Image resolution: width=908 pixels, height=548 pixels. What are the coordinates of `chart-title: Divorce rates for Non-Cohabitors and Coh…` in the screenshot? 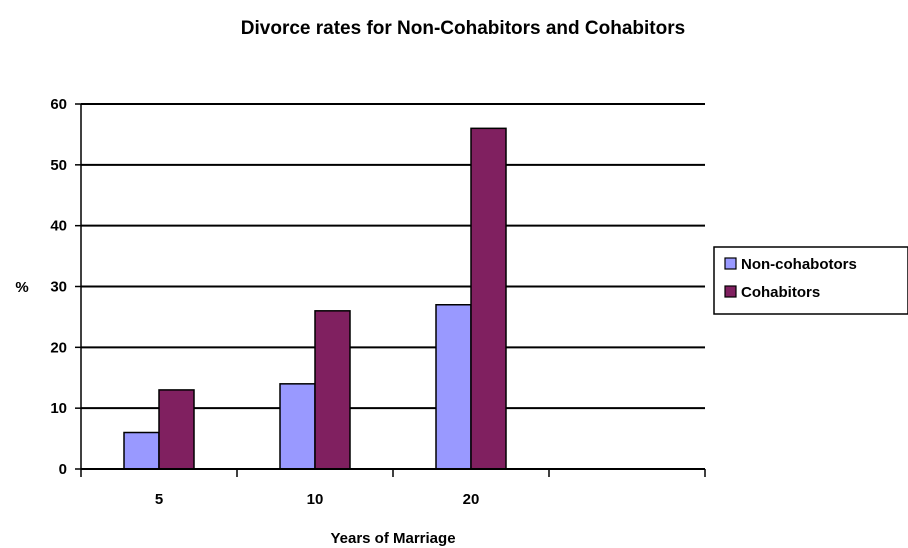 It's located at (463, 28).